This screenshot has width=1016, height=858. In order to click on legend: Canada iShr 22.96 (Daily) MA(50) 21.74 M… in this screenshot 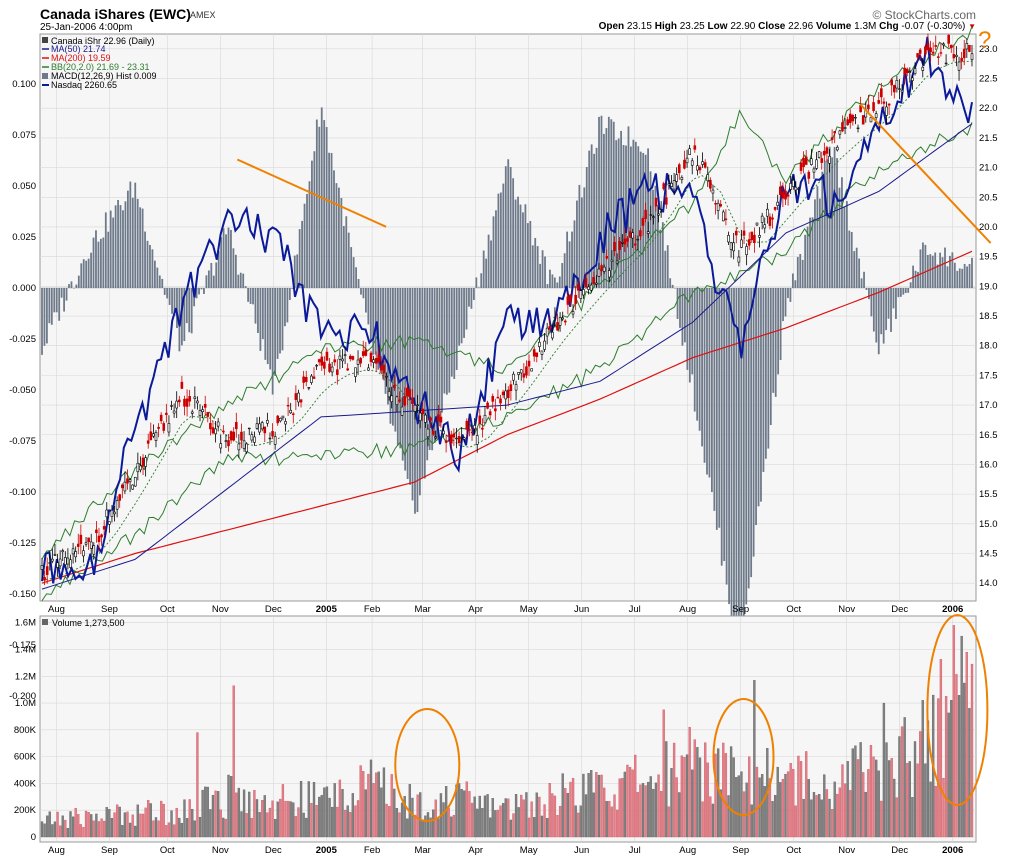, I will do `click(99, 63)`.